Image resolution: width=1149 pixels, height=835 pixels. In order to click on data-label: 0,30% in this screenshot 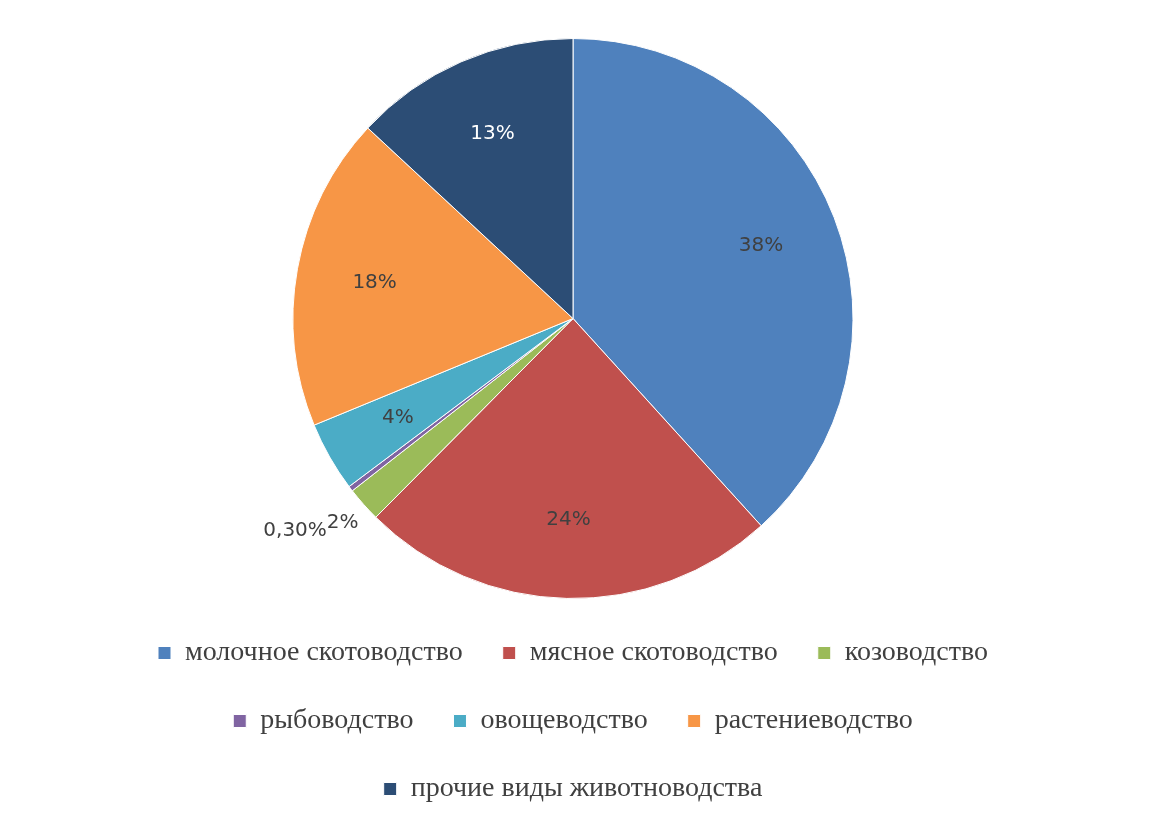, I will do `click(295, 529)`.